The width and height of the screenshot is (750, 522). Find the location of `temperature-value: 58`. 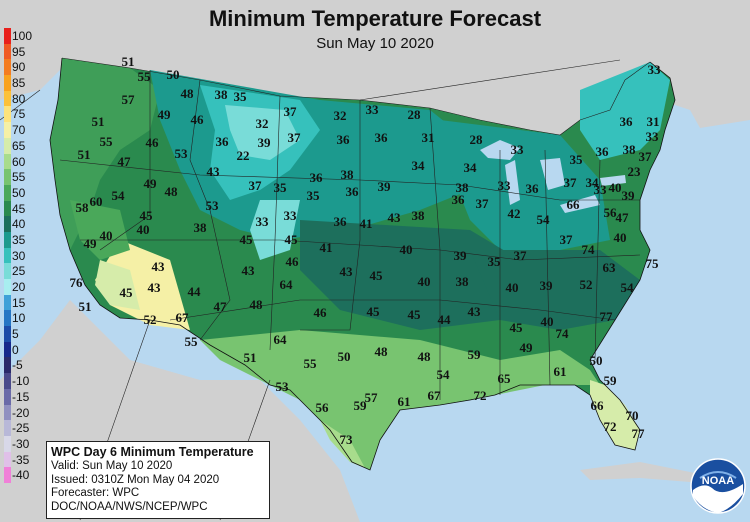

temperature-value: 58 is located at coordinates (82, 207).